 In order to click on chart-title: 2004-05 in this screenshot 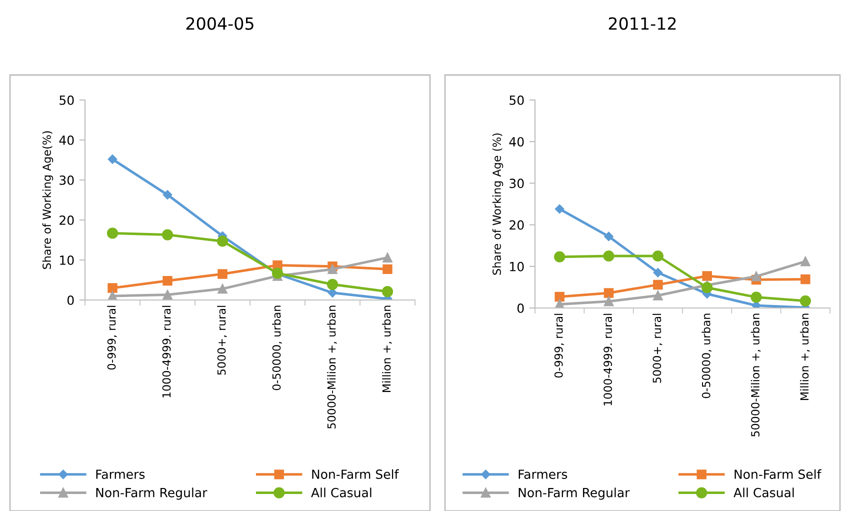, I will do `click(220, 23)`.